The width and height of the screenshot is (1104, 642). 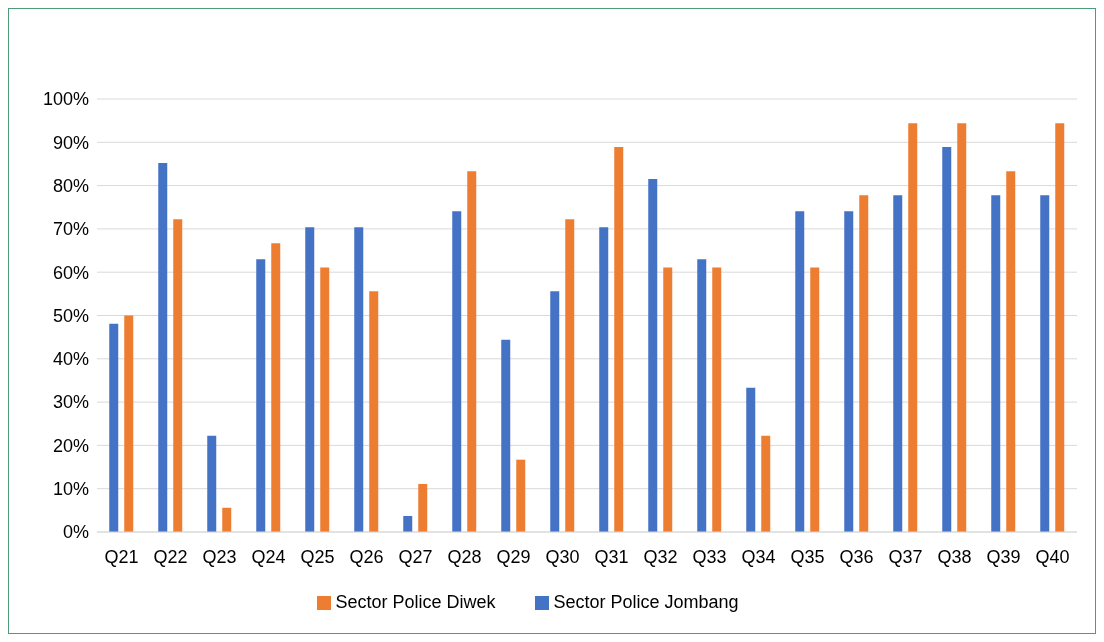 What do you see at coordinates (317, 556) in the screenshot?
I see `x-tick-label: Q25` at bounding box center [317, 556].